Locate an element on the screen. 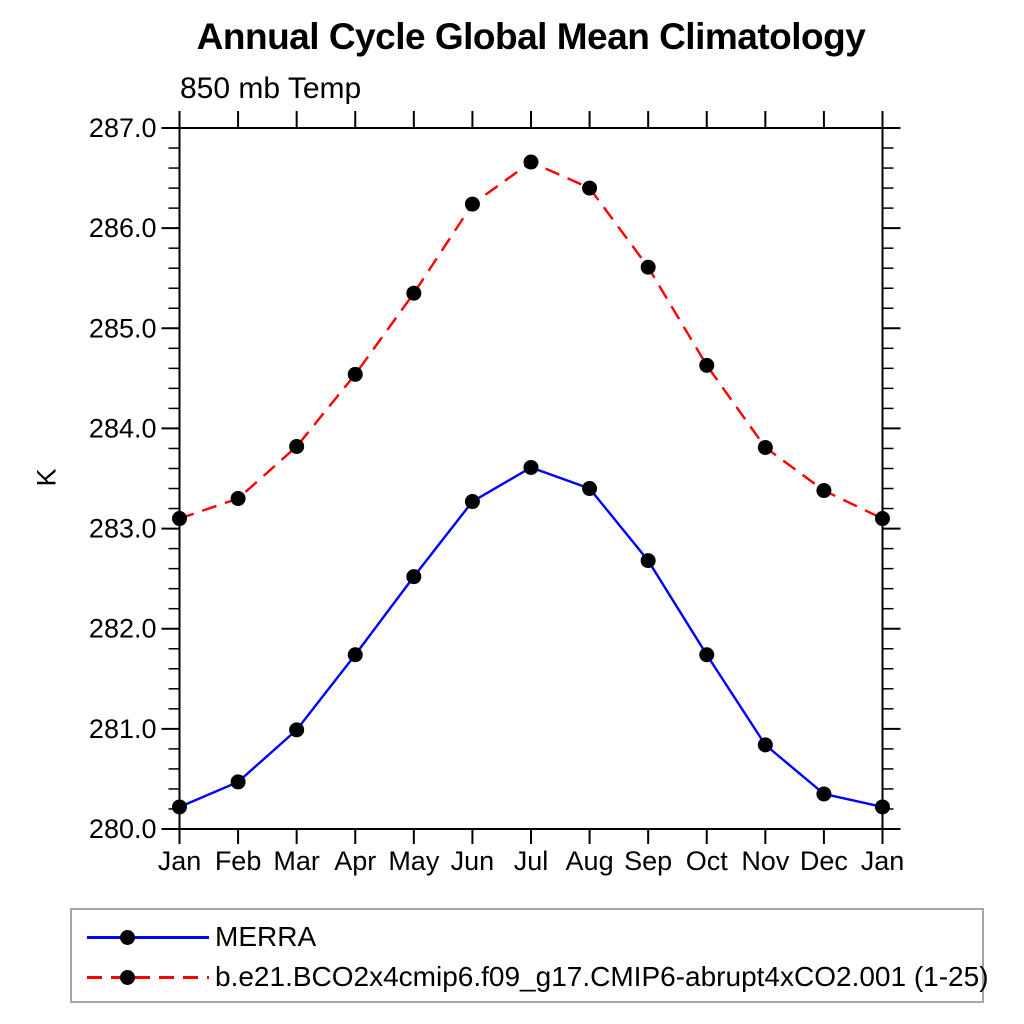 The width and height of the screenshot is (1024, 1024). legend-line-sample-solid is located at coordinates (148, 937).